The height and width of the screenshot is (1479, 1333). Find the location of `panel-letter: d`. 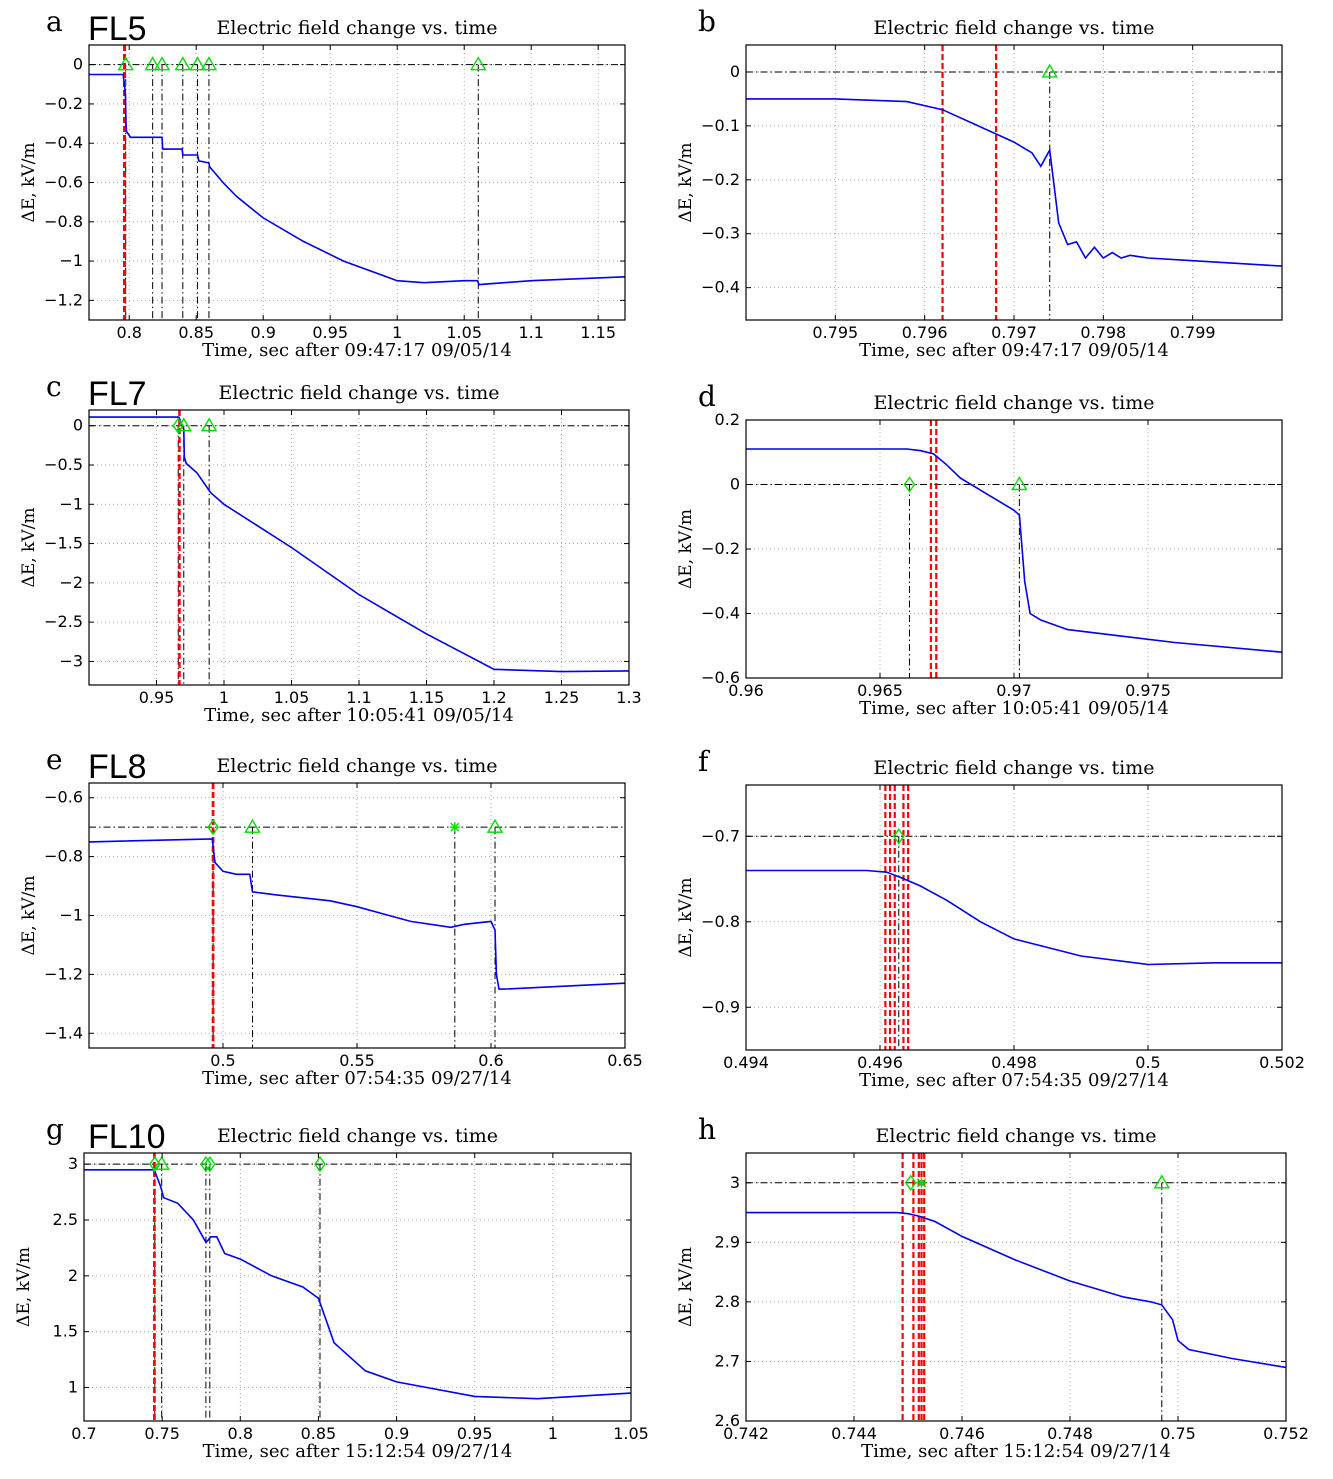

panel-letter: d is located at coordinates (707, 396).